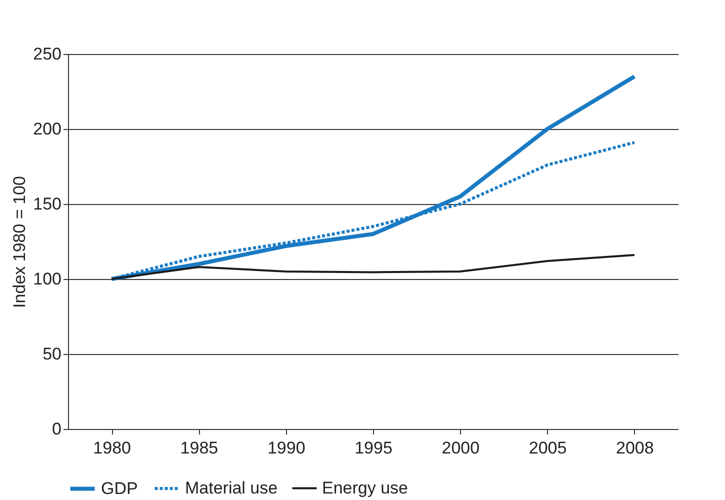 This screenshot has width=725, height=500. What do you see at coordinates (365, 488) in the screenshot?
I see `legend-label: Energy use` at bounding box center [365, 488].